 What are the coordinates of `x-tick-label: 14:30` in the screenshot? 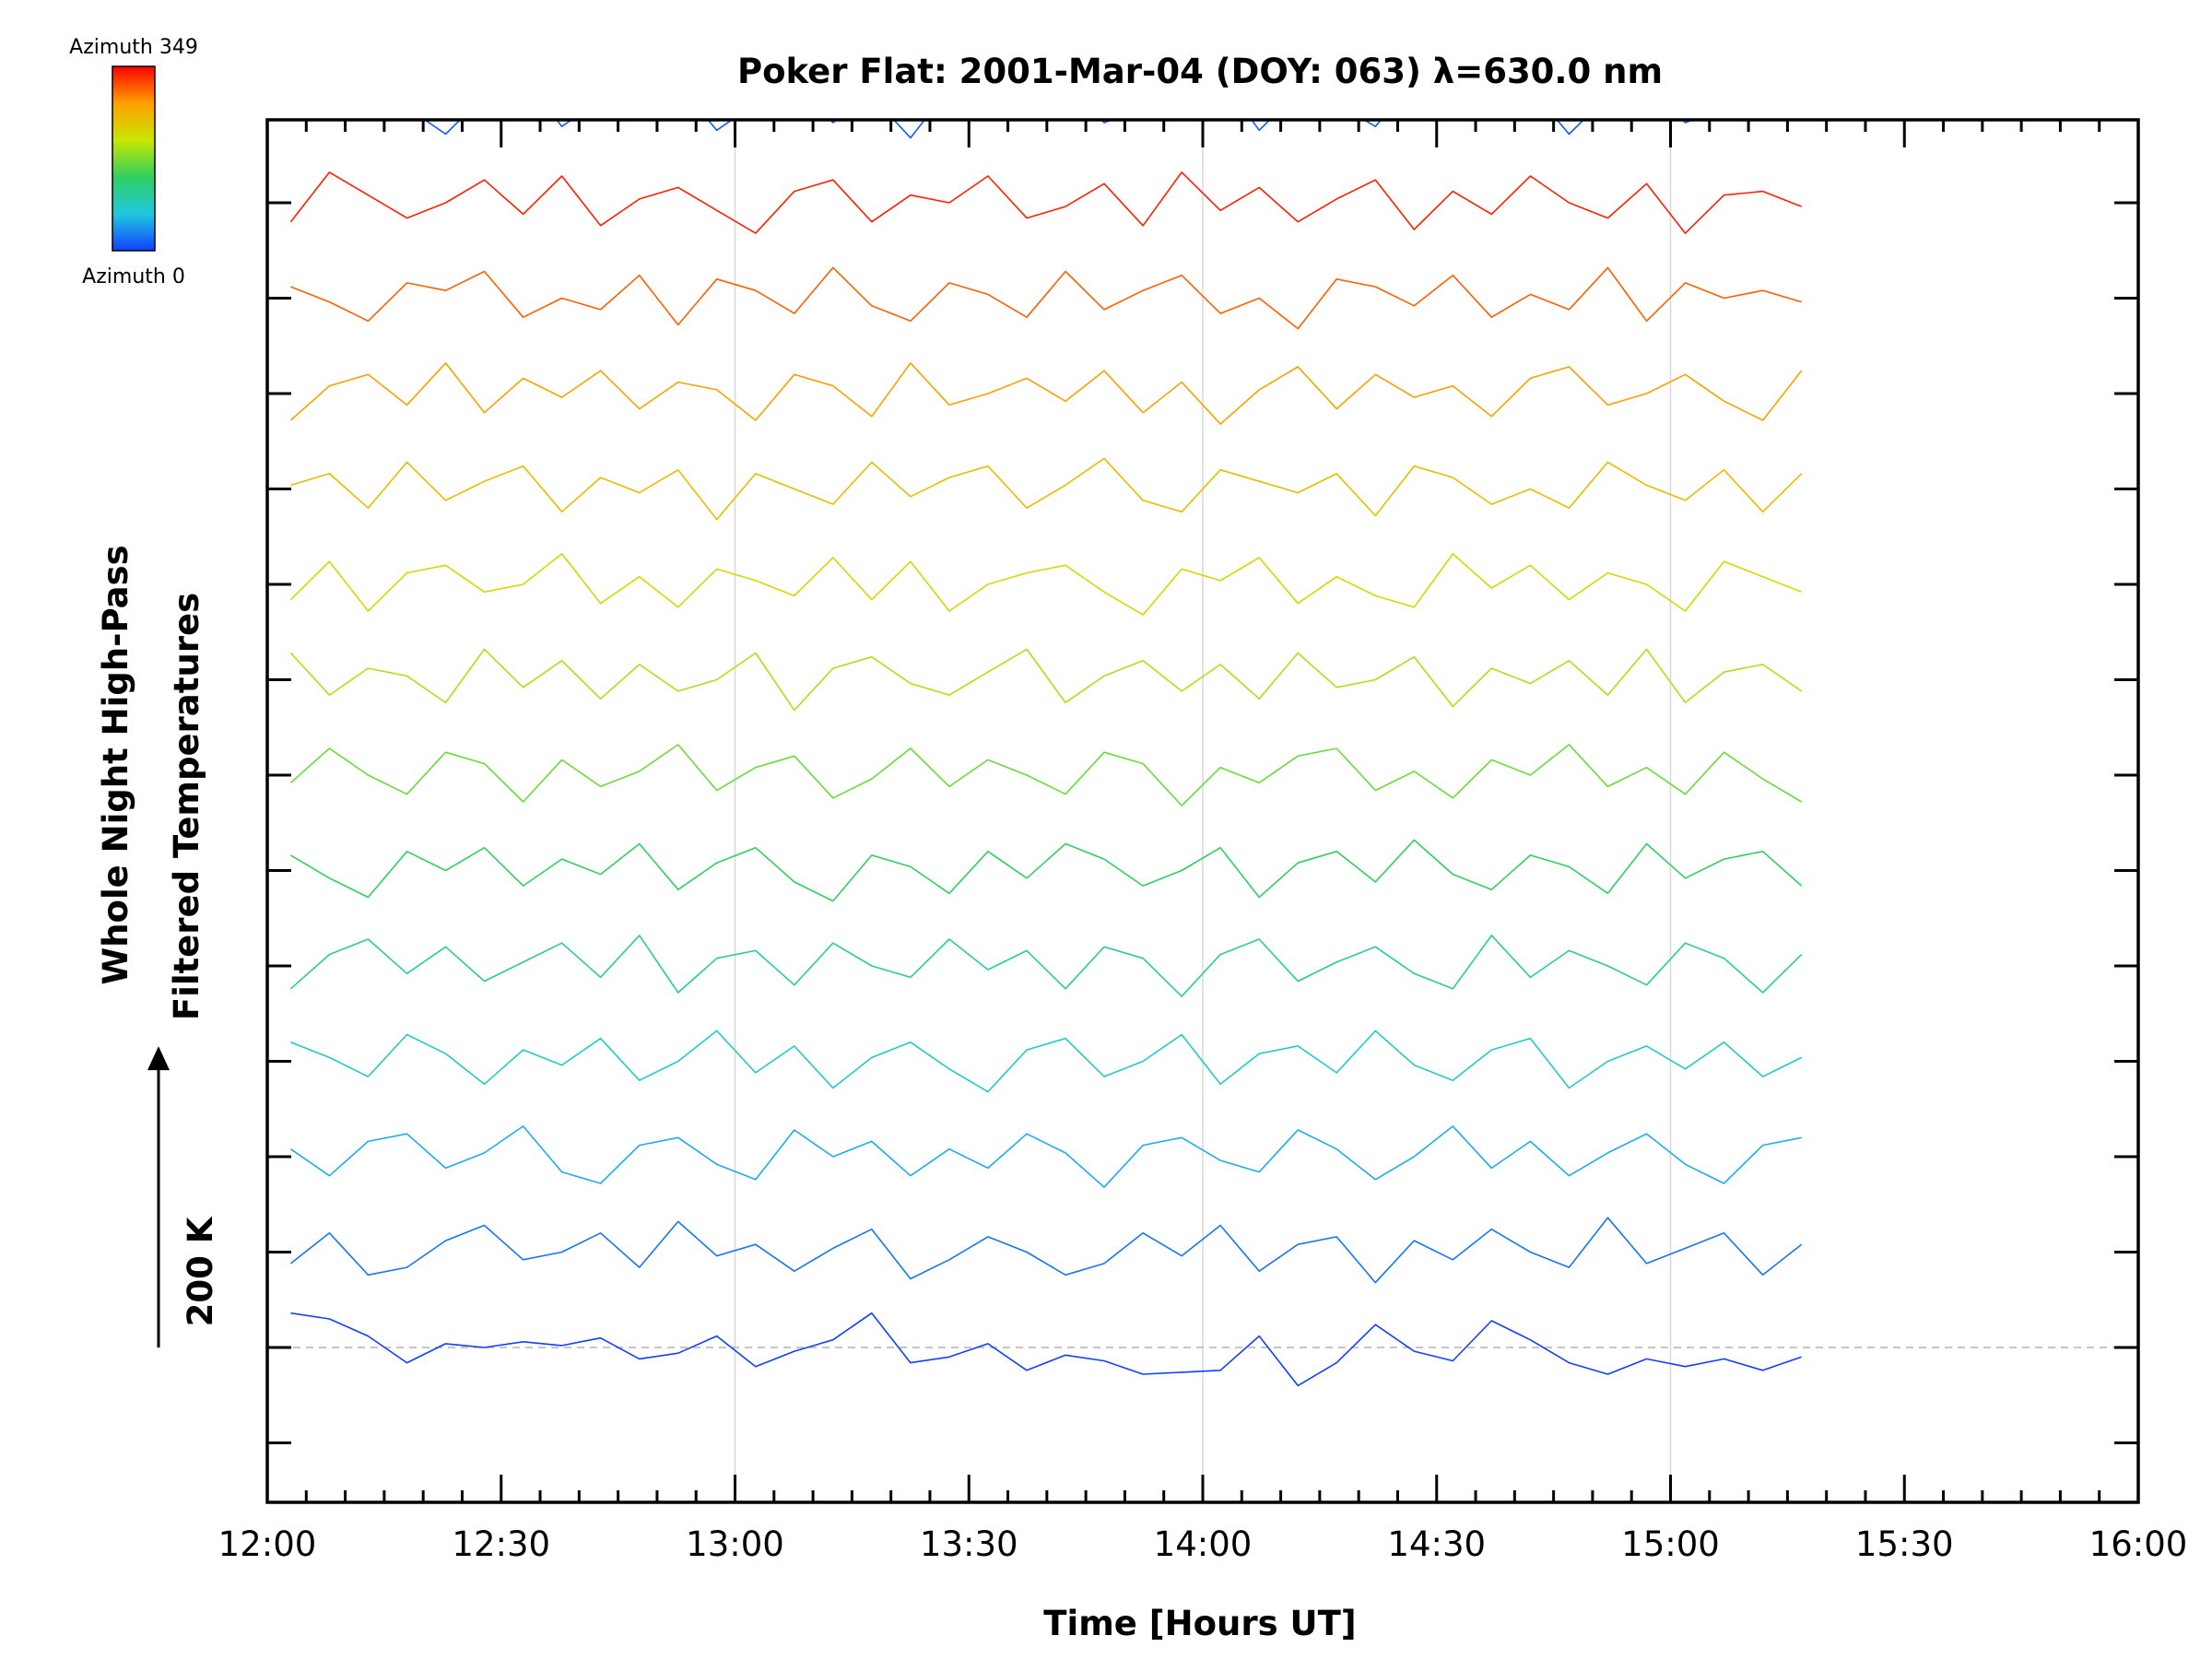 It's located at (1436, 1544).